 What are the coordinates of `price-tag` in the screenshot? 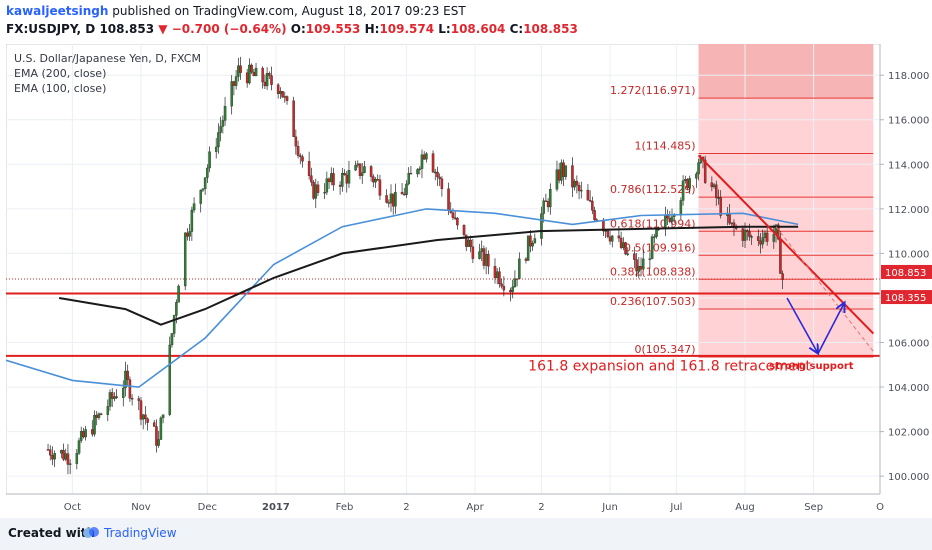 It's located at (906, 297).